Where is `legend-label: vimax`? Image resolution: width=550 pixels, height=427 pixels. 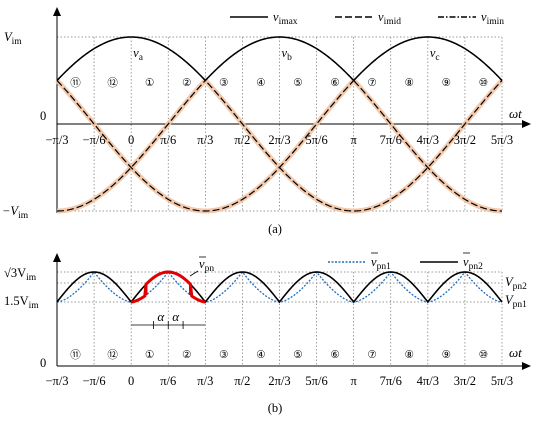 legend-label: vimax is located at coordinates (285, 18).